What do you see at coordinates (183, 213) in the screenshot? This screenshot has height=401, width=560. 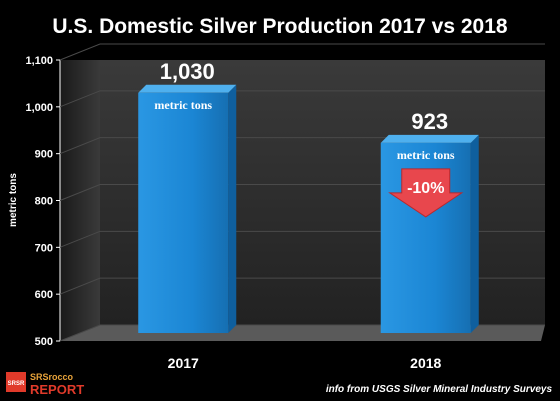 I see `bar` at bounding box center [183, 213].